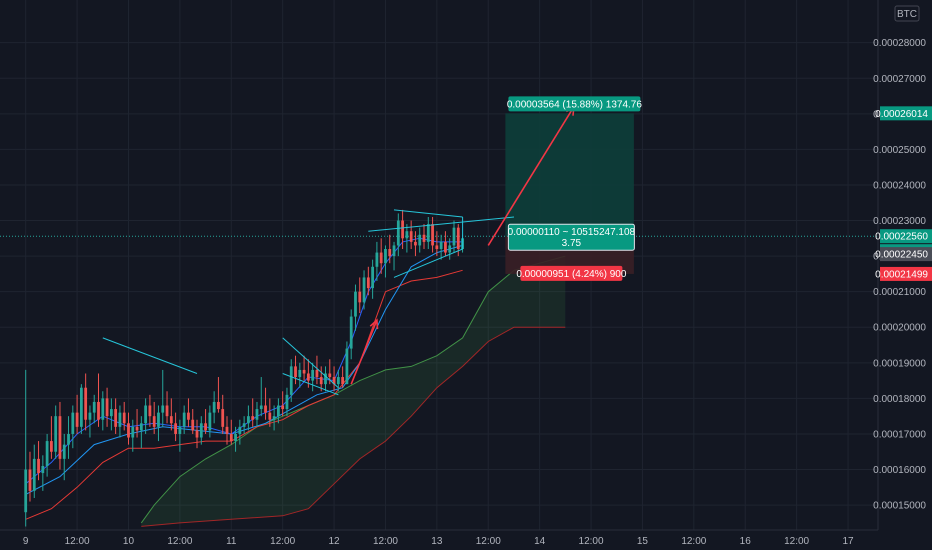  What do you see at coordinates (899, 221) in the screenshot?
I see `price-tick-label: 0.00023000` at bounding box center [899, 221].